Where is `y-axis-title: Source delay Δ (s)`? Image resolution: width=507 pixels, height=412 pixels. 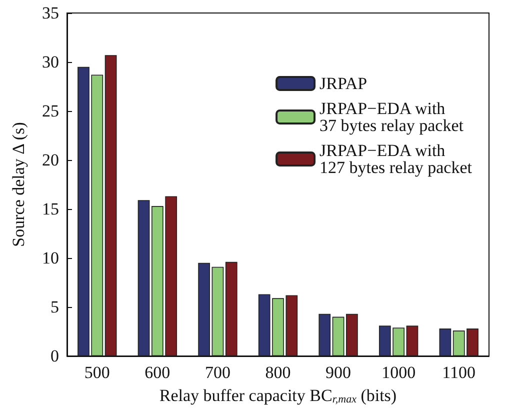 y-axis-title: Source delay Δ (s) is located at coordinates (18, 184).